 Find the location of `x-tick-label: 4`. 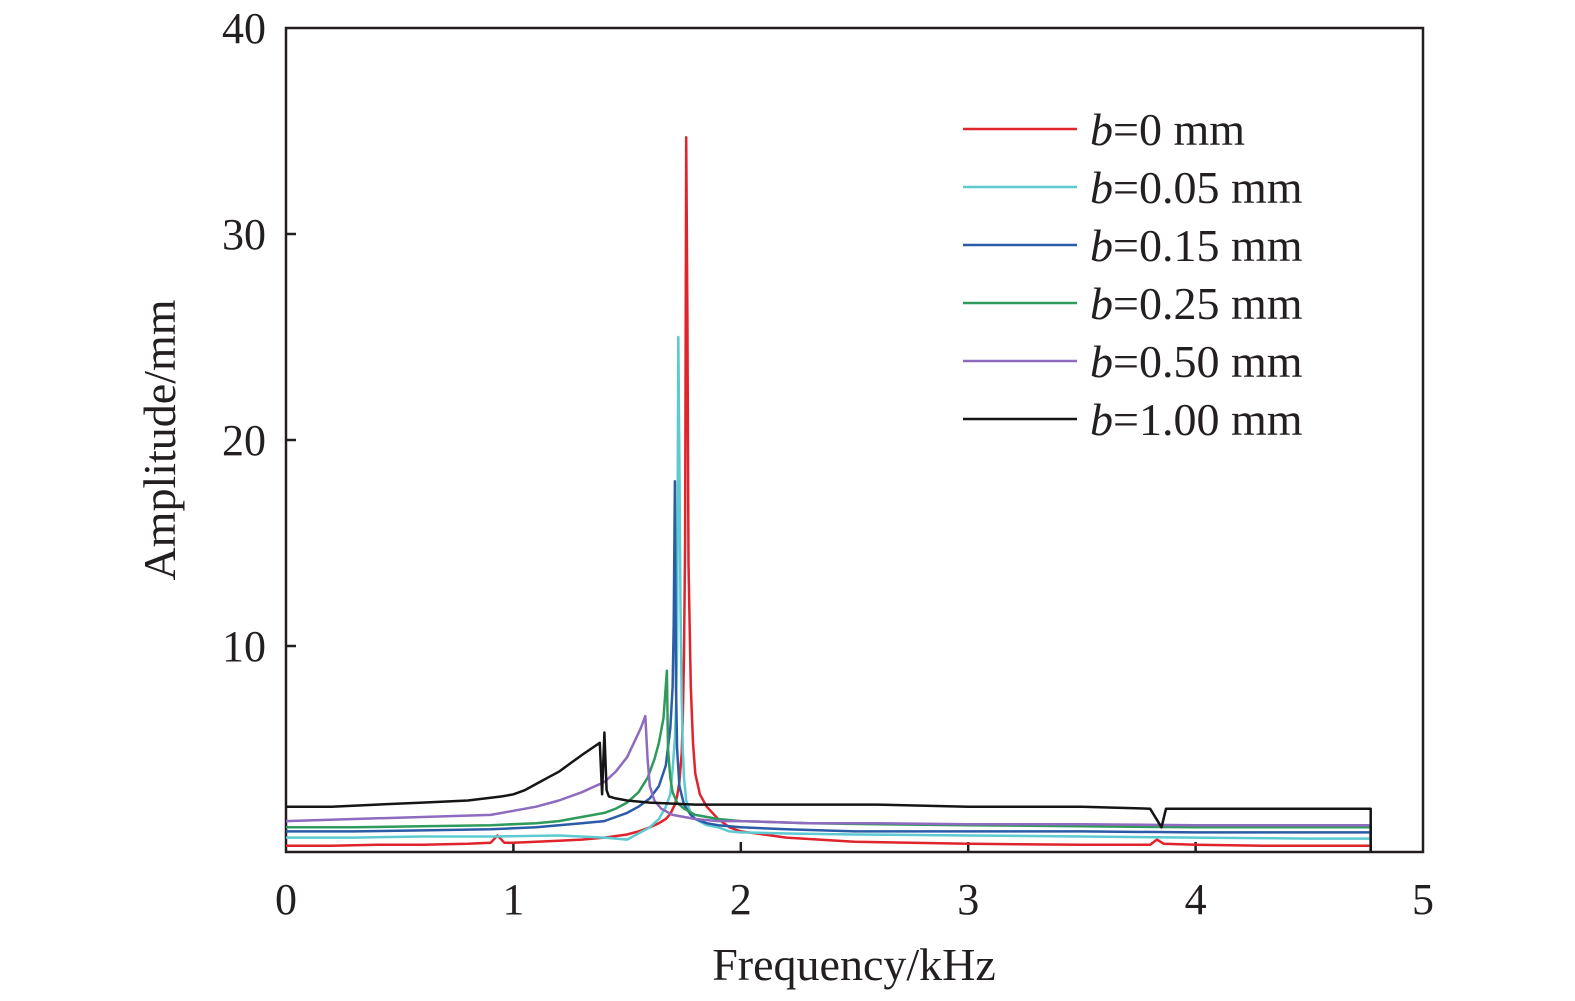

x-tick-label: 4 is located at coordinates (1196, 899).